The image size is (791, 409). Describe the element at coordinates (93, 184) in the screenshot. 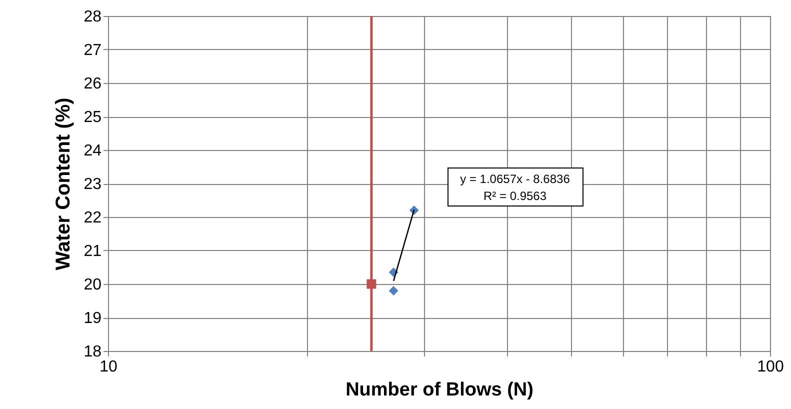

I see `y-tick-label: 23` at that location.